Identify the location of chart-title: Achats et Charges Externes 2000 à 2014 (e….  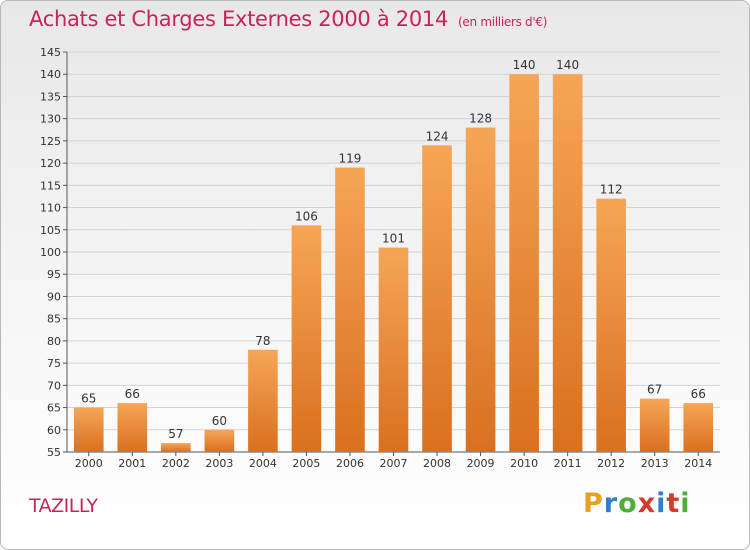
(288, 19).